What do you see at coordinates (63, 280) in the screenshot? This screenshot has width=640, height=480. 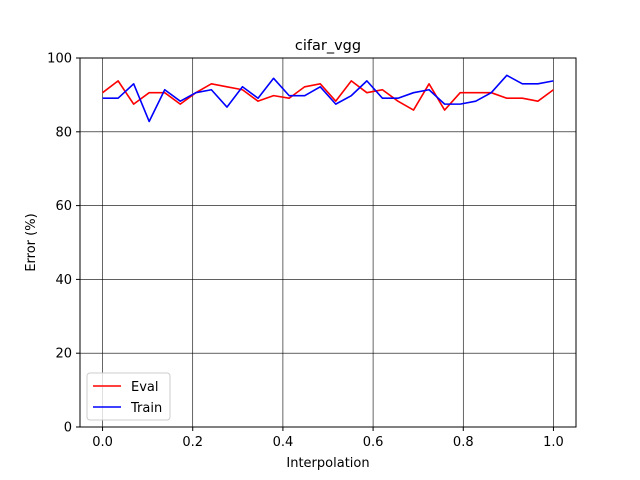 I see `y-tick-label: 40` at bounding box center [63, 280].